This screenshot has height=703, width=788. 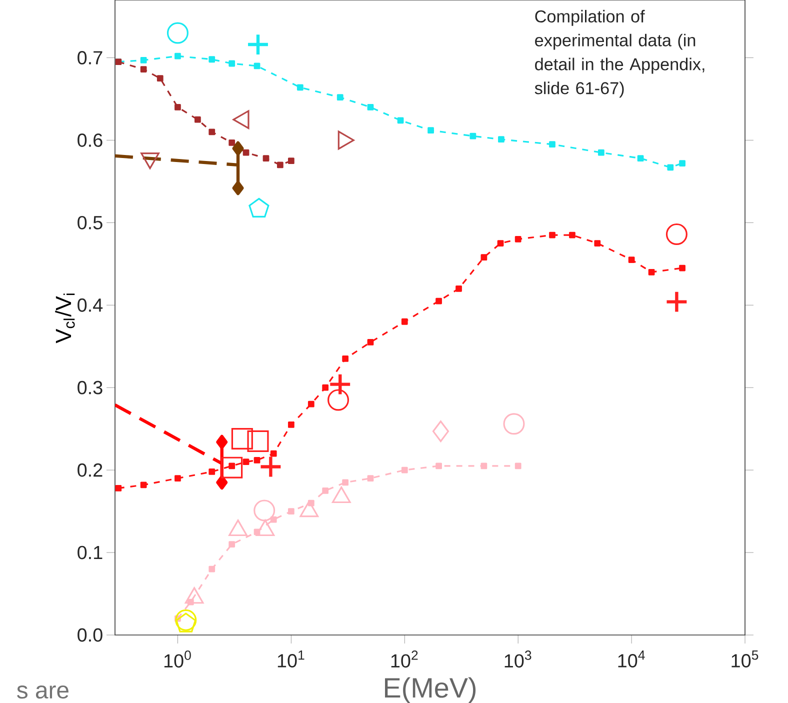 I want to click on x-tick-label: 10$^{2}$, so click(x=404, y=659).